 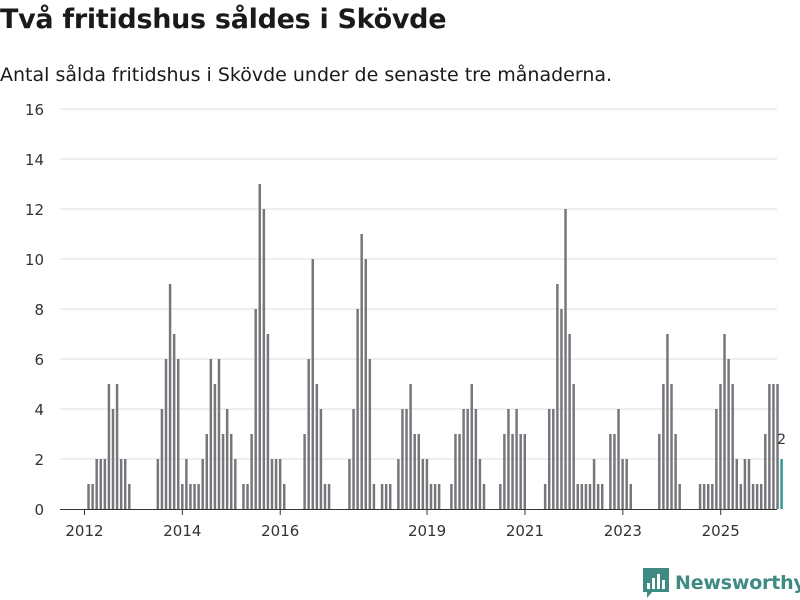 What do you see at coordinates (656, 583) in the screenshot?
I see `newsworthy-logo-icon` at bounding box center [656, 583].